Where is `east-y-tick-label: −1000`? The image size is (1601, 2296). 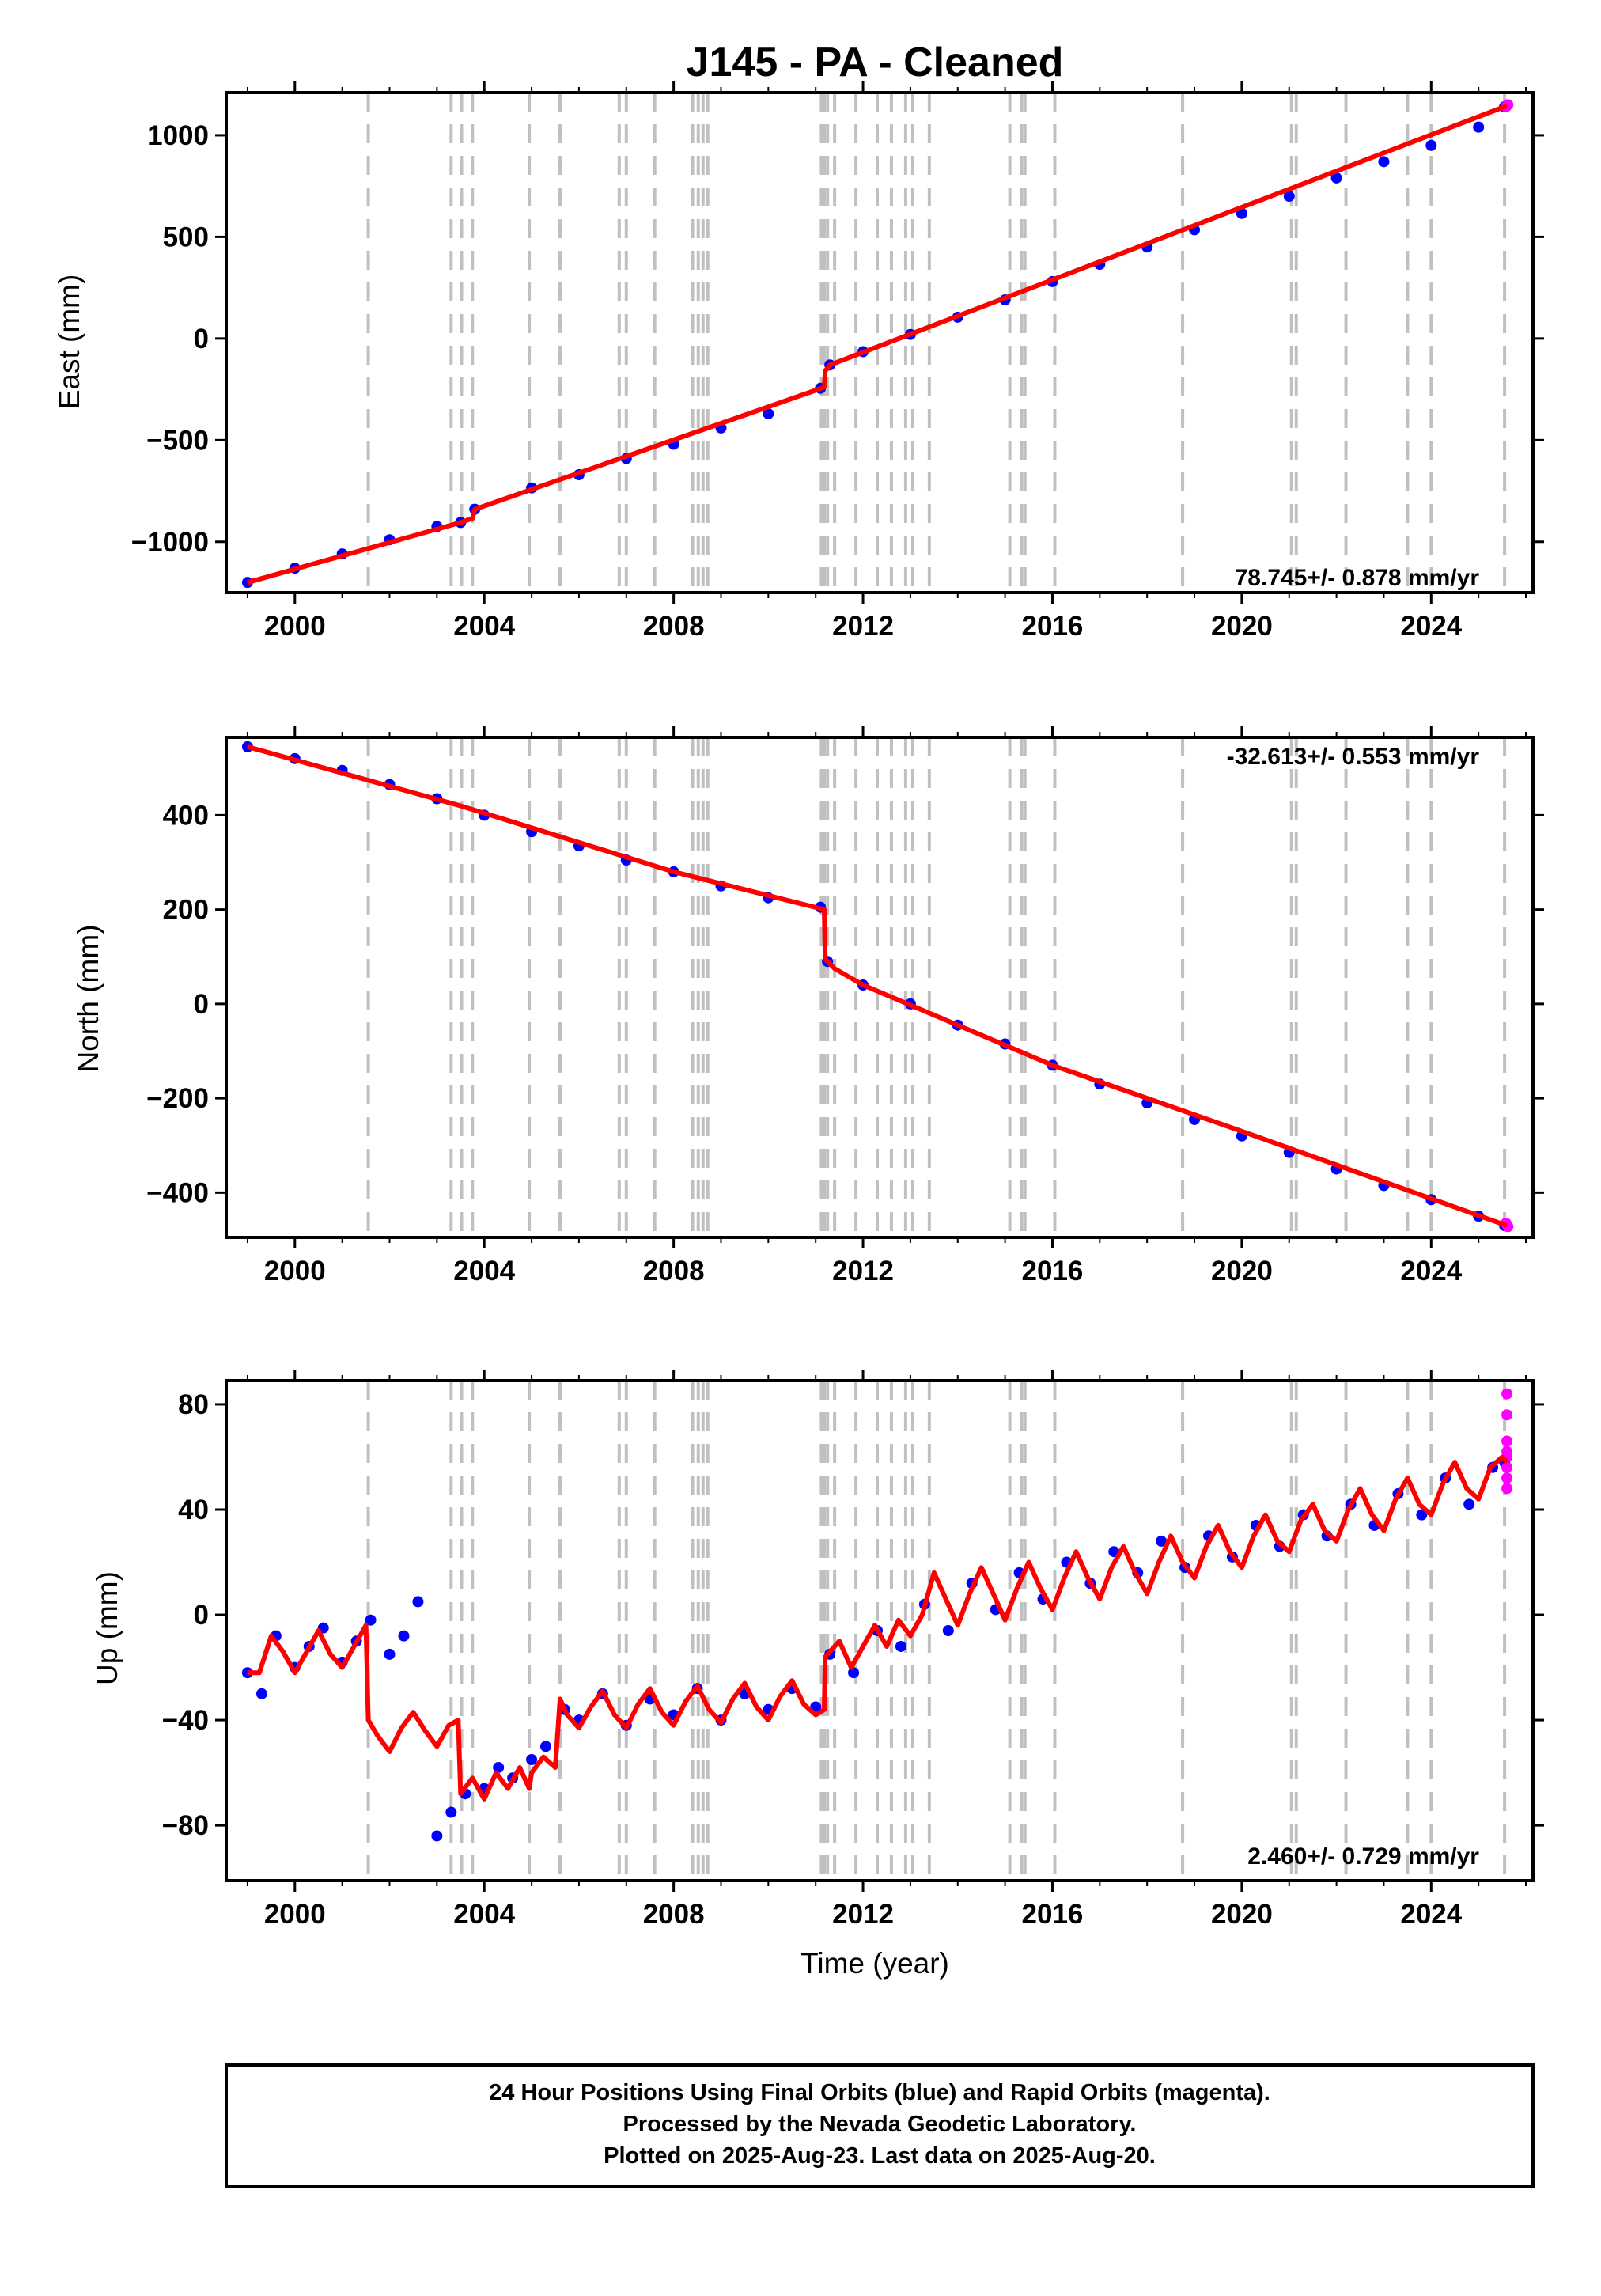
east-y-tick-label: −1000 is located at coordinates (170, 542).